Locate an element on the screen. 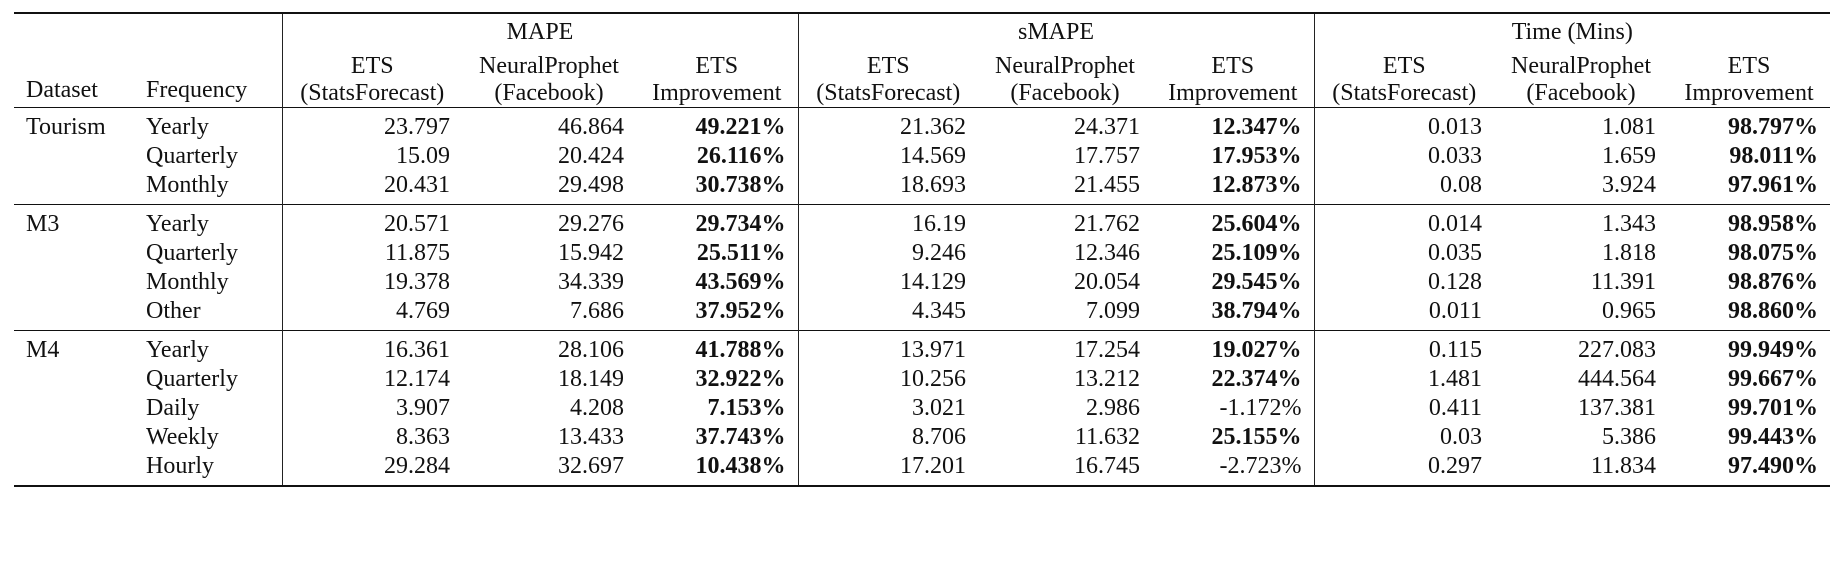 The width and height of the screenshot is (1834, 564). improvement-cell: 29.545% is located at coordinates (1256, 282).